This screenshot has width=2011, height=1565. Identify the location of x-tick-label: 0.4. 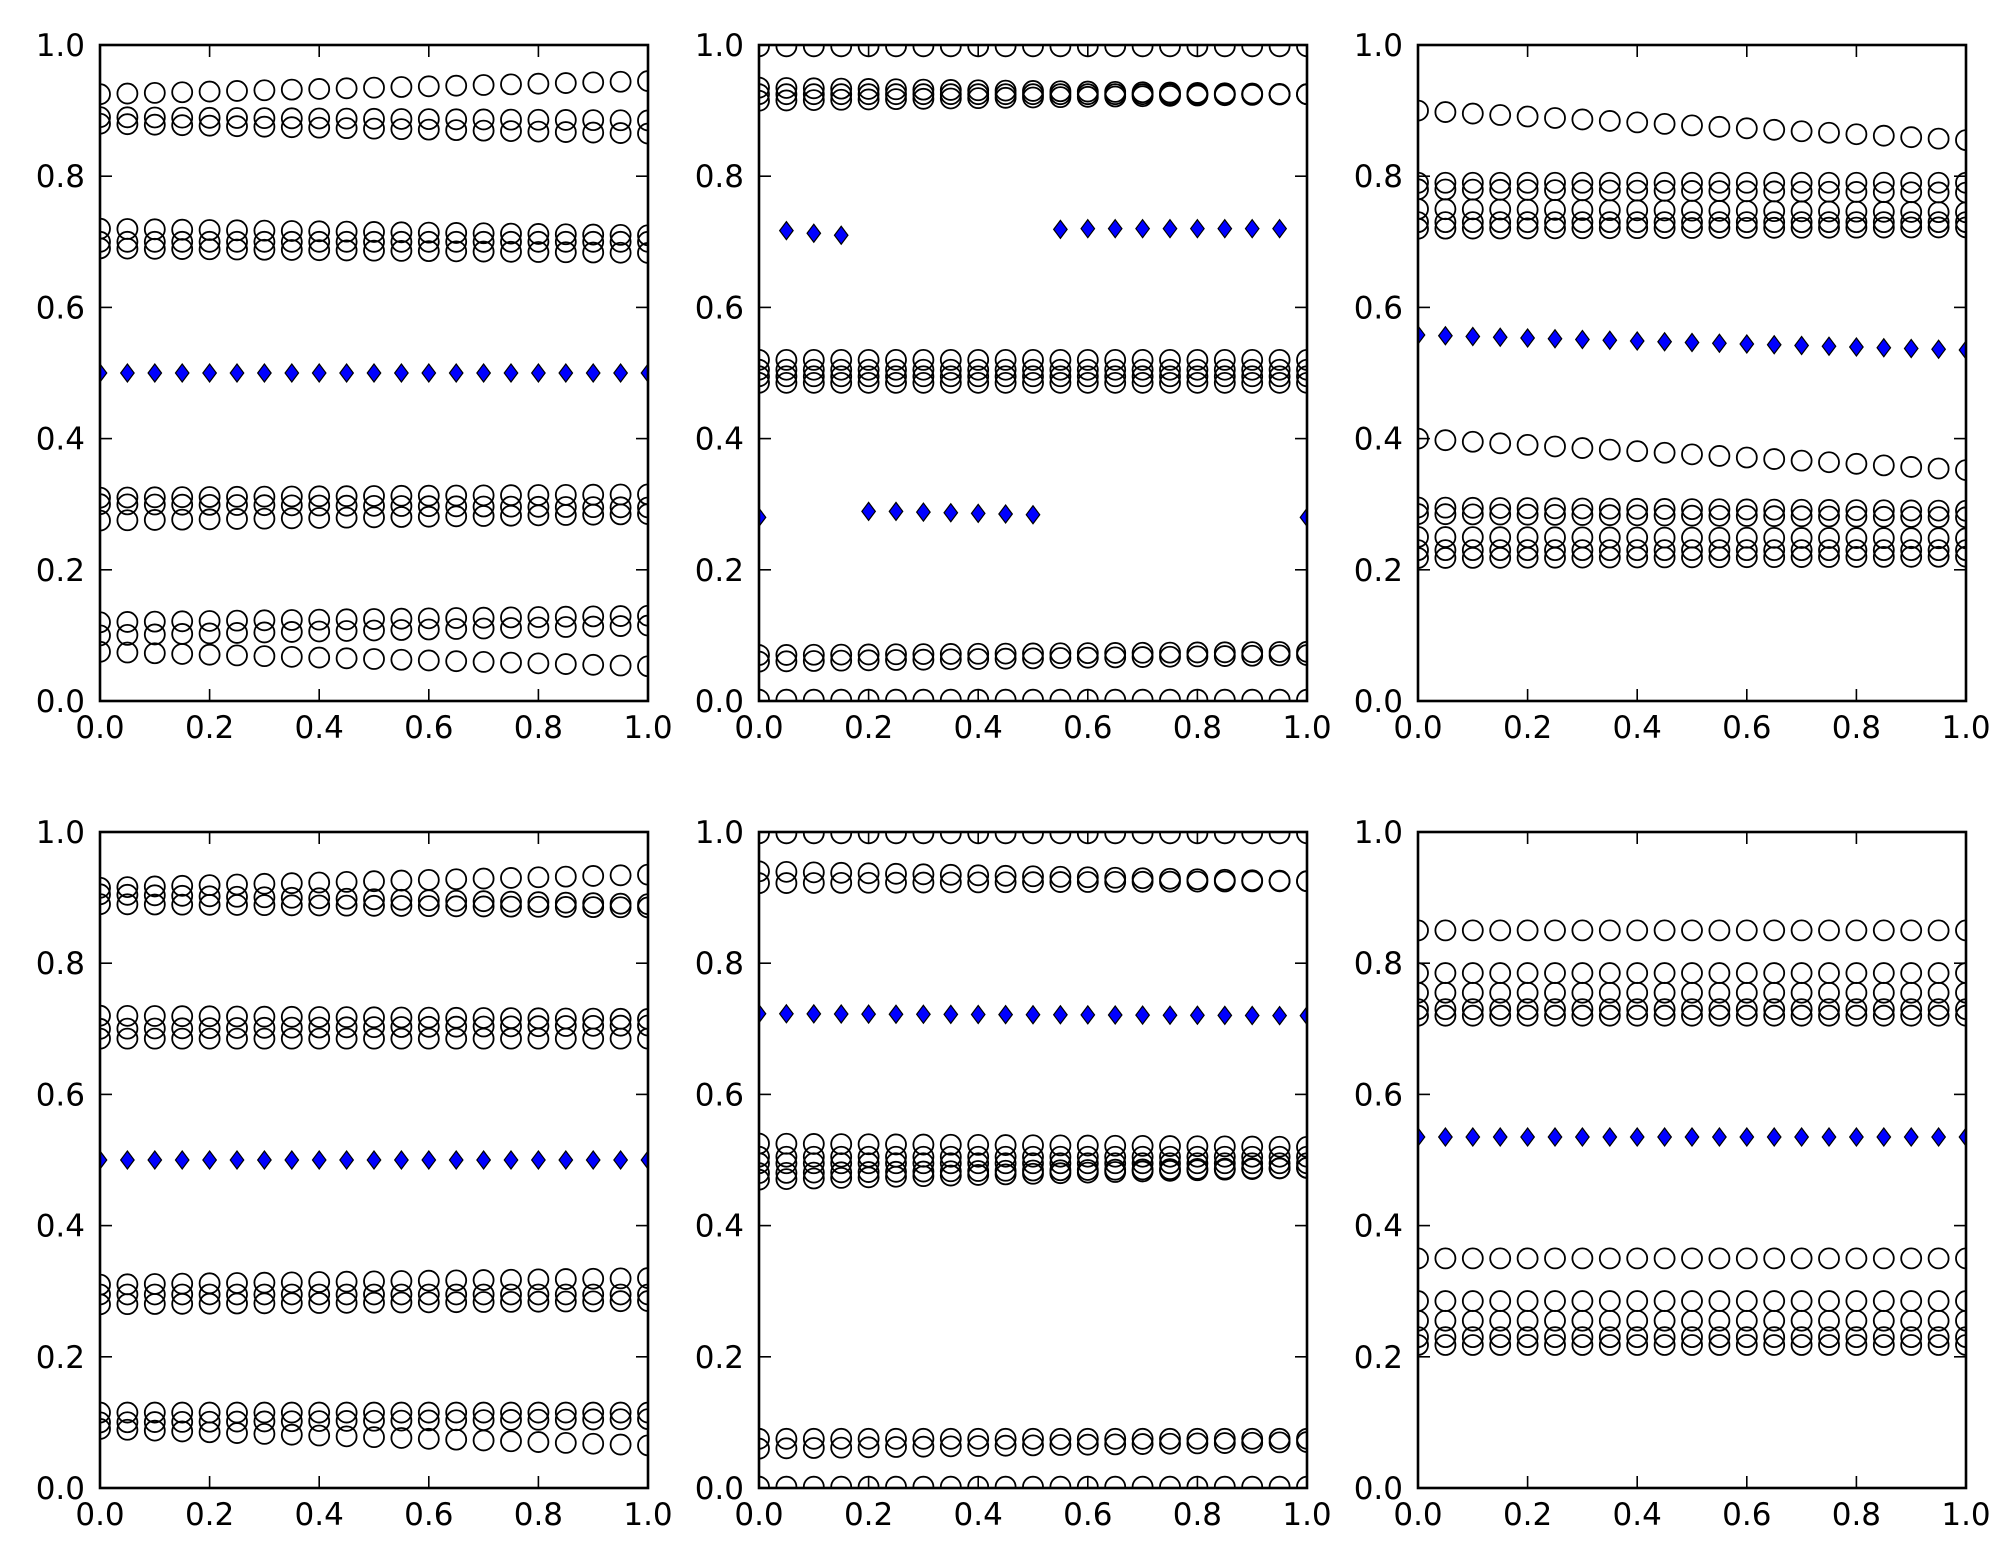
(1637, 1515).